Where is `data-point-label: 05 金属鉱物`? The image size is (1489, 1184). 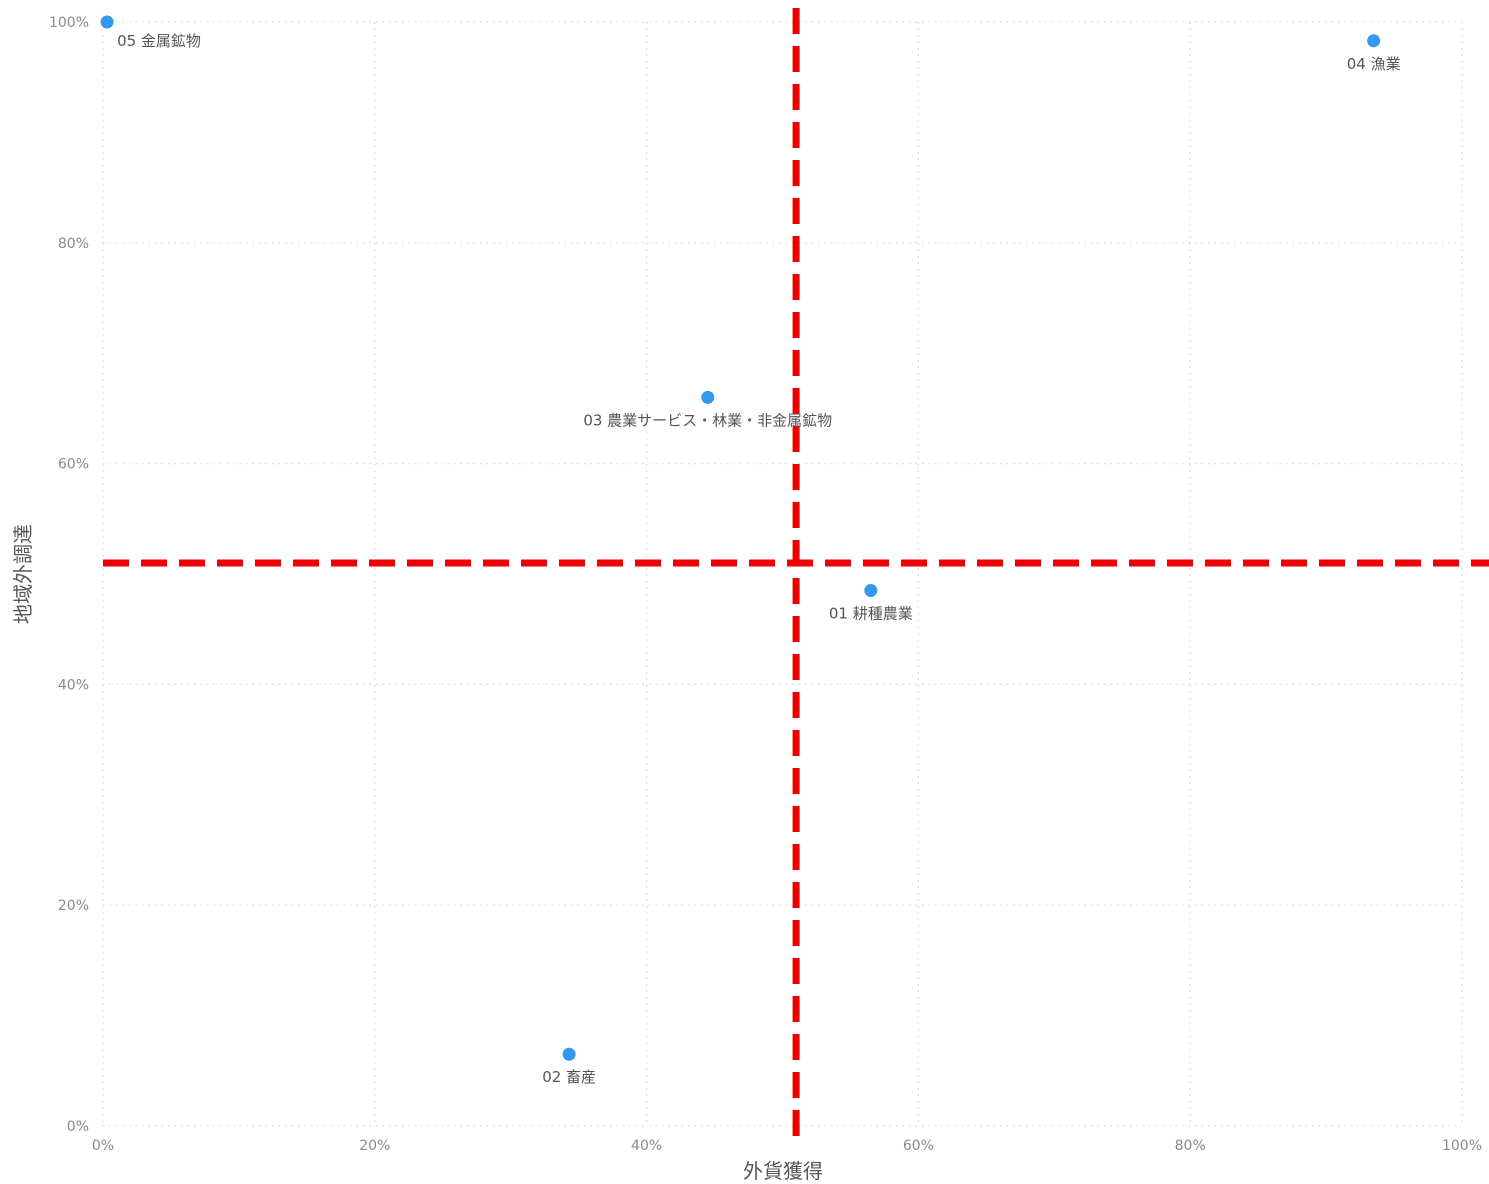
data-point-label: 05 金属鉱物 is located at coordinates (159, 41).